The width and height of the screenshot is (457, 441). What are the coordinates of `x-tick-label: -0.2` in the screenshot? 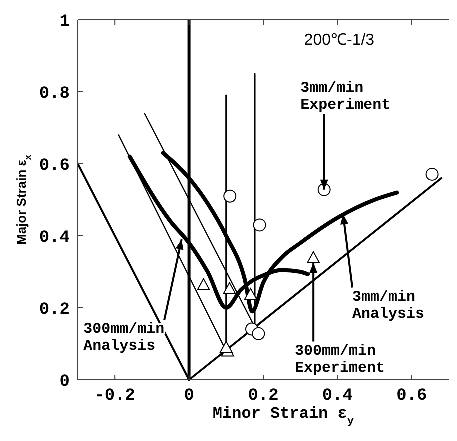 It's located at (115, 396).